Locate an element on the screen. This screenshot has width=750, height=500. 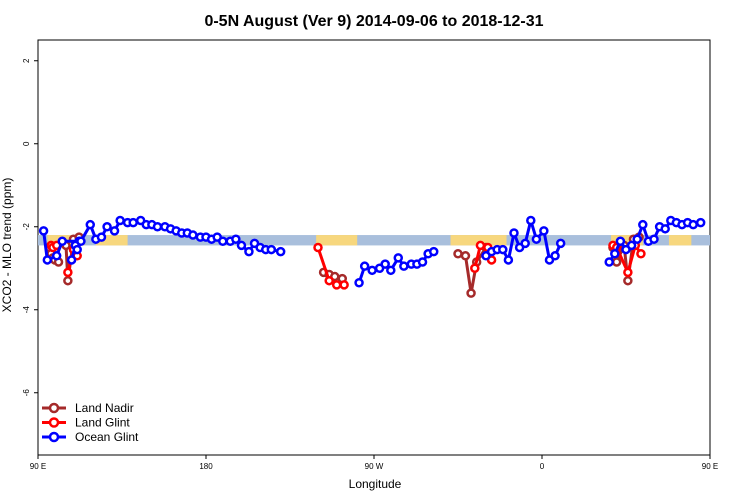
y-axis: 2 0 -2 -4 -6 is located at coordinates (30, 227).